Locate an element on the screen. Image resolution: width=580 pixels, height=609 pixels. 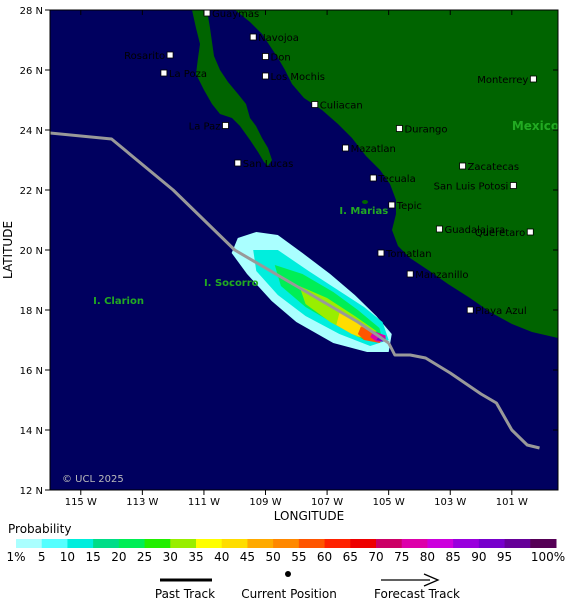
x-axis-title: LONGITUDE is located at coordinates (309, 516).